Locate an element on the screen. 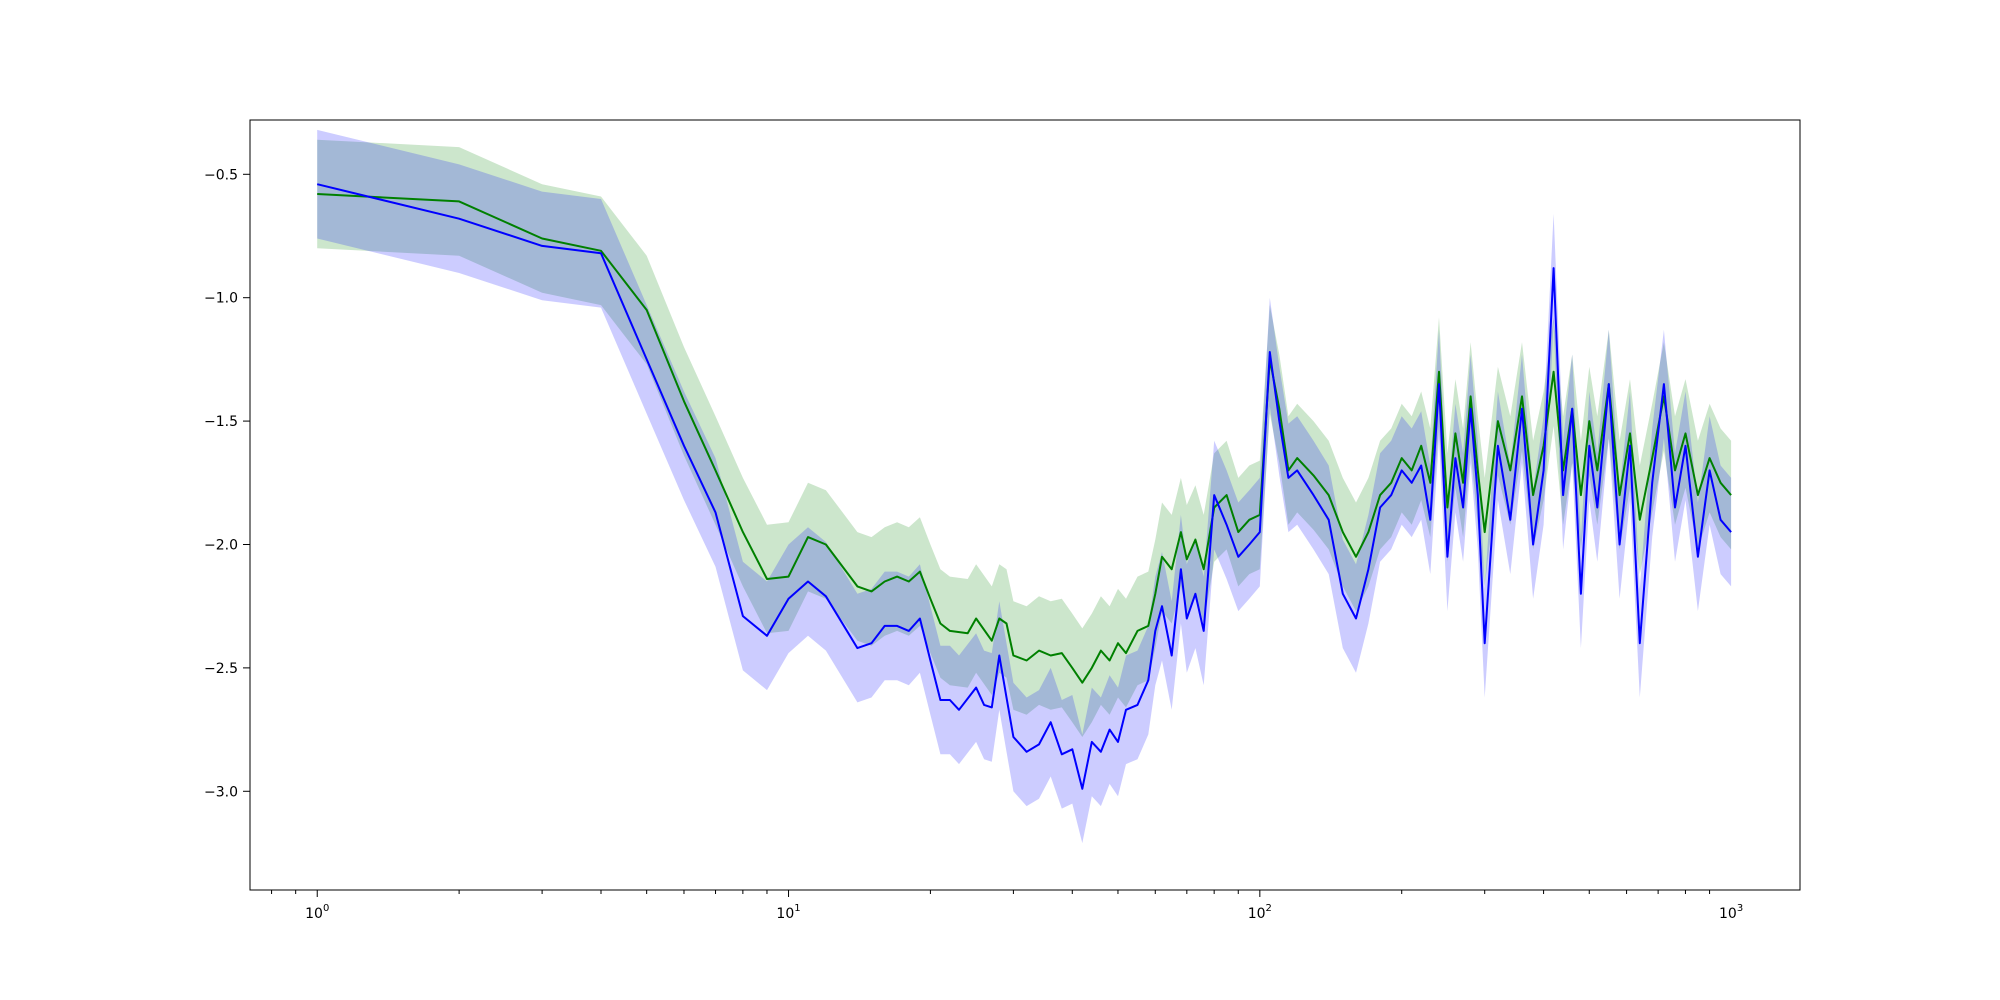  y-tick-label: −2.5 is located at coordinates (221, 669).